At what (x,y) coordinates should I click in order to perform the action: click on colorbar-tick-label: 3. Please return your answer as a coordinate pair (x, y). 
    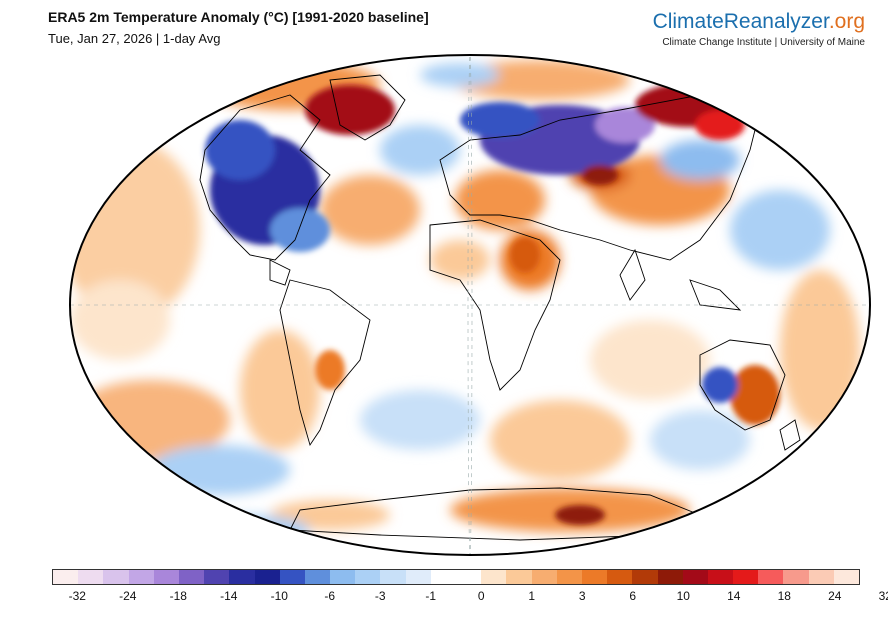
    Looking at the image, I should click on (582, 596).